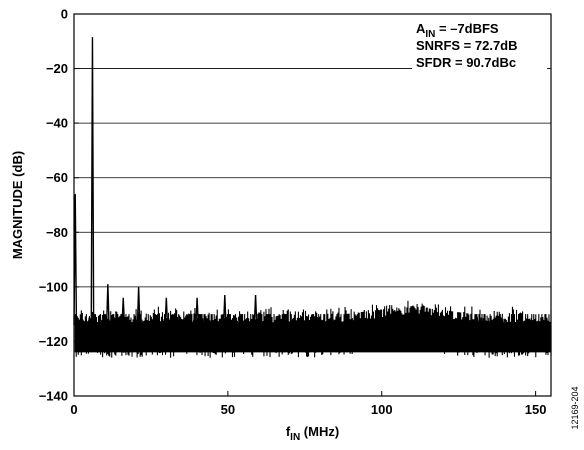 The height and width of the screenshot is (450, 584). What do you see at coordinates (457, 30) in the screenshot?
I see `annotation-ain: AIN = –7dBFS` at bounding box center [457, 30].